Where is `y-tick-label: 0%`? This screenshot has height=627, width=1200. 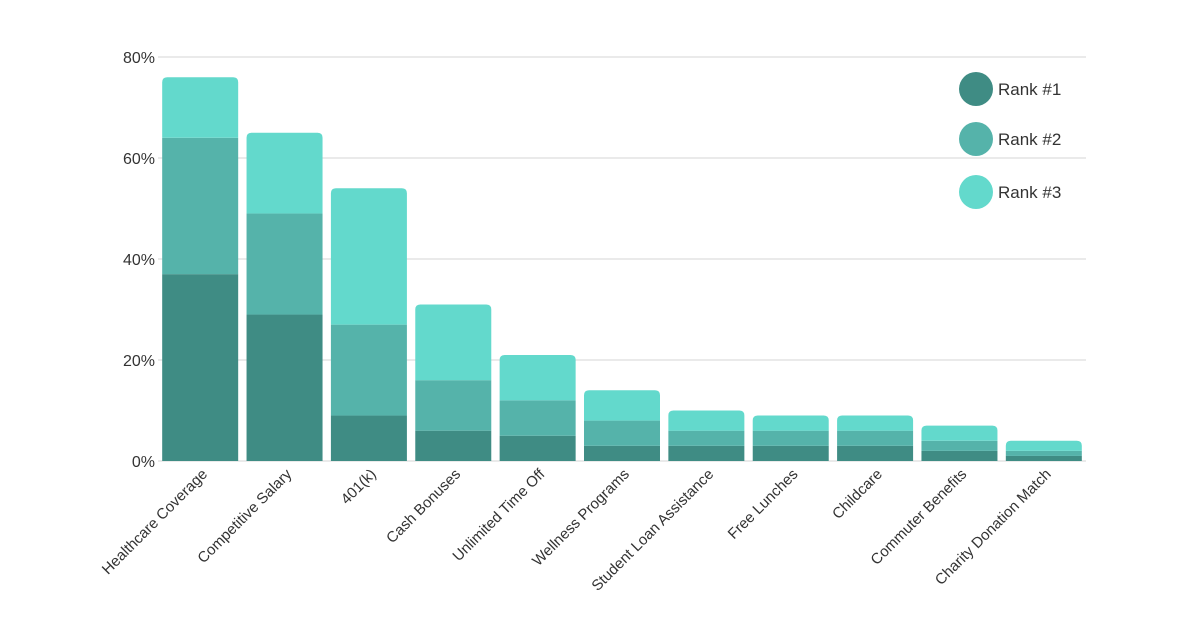 y-tick-label: 0% is located at coordinates (143, 462).